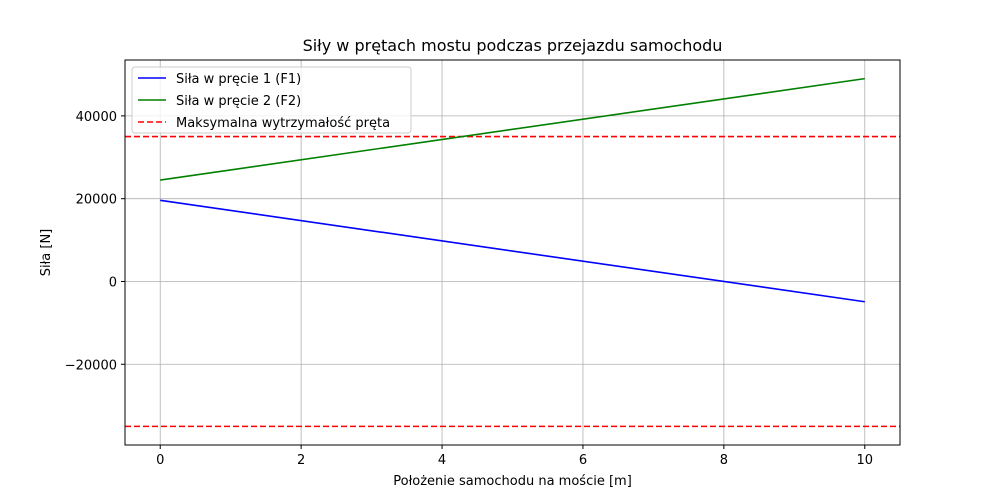 This screenshot has width=1000, height=500. I want to click on y-axis-label: Siła [N], so click(46, 253).